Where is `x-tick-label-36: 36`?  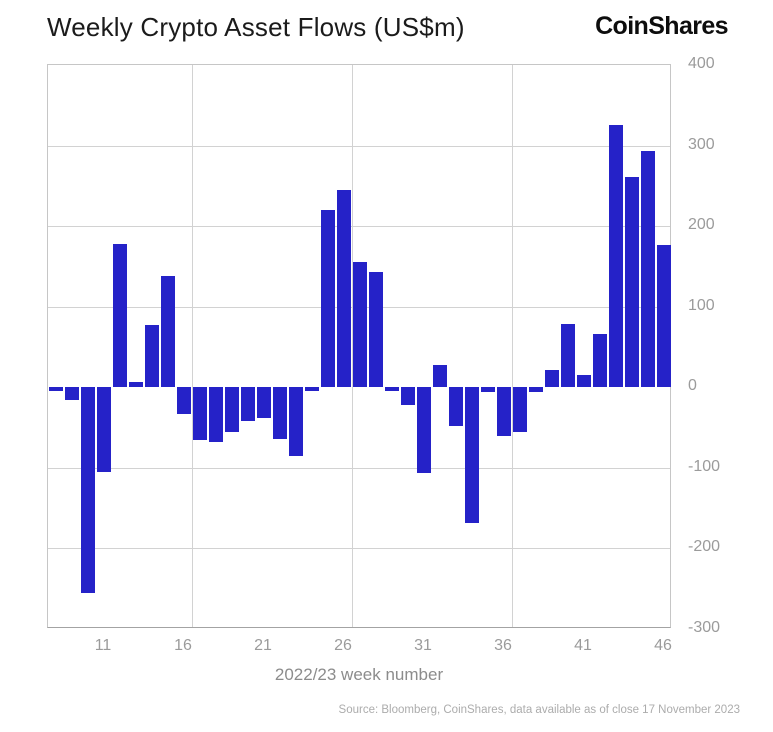
x-tick-label-36: 36 is located at coordinates (503, 645).